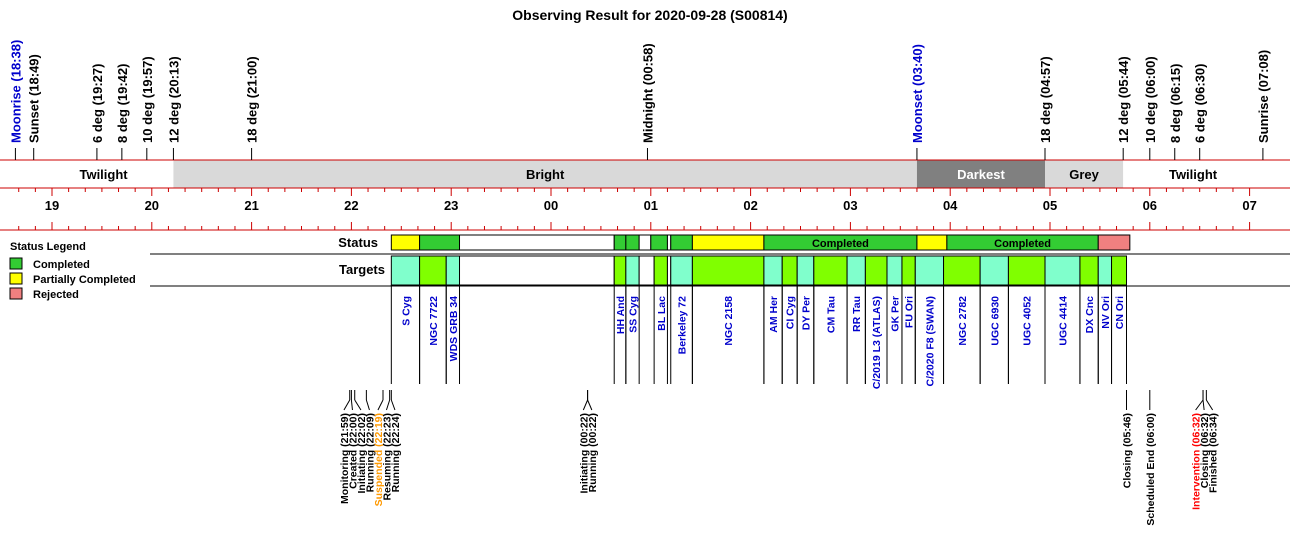 The height and width of the screenshot is (560, 1300). Describe the element at coordinates (1090, 315) in the screenshot. I see `target-name: DX Cnc` at that location.